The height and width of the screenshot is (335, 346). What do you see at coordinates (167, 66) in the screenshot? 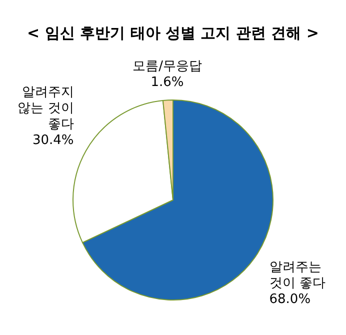
I see `slice-label: 모름/무응답` at bounding box center [167, 66].